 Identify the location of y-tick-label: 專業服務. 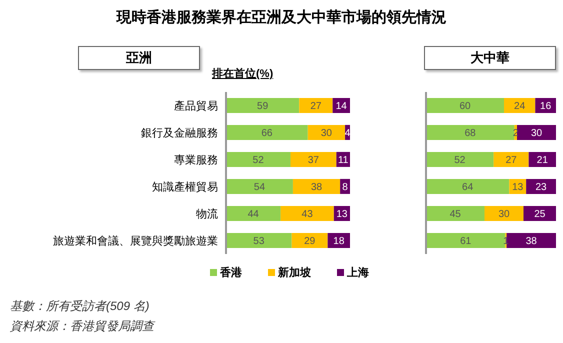
(196, 159).